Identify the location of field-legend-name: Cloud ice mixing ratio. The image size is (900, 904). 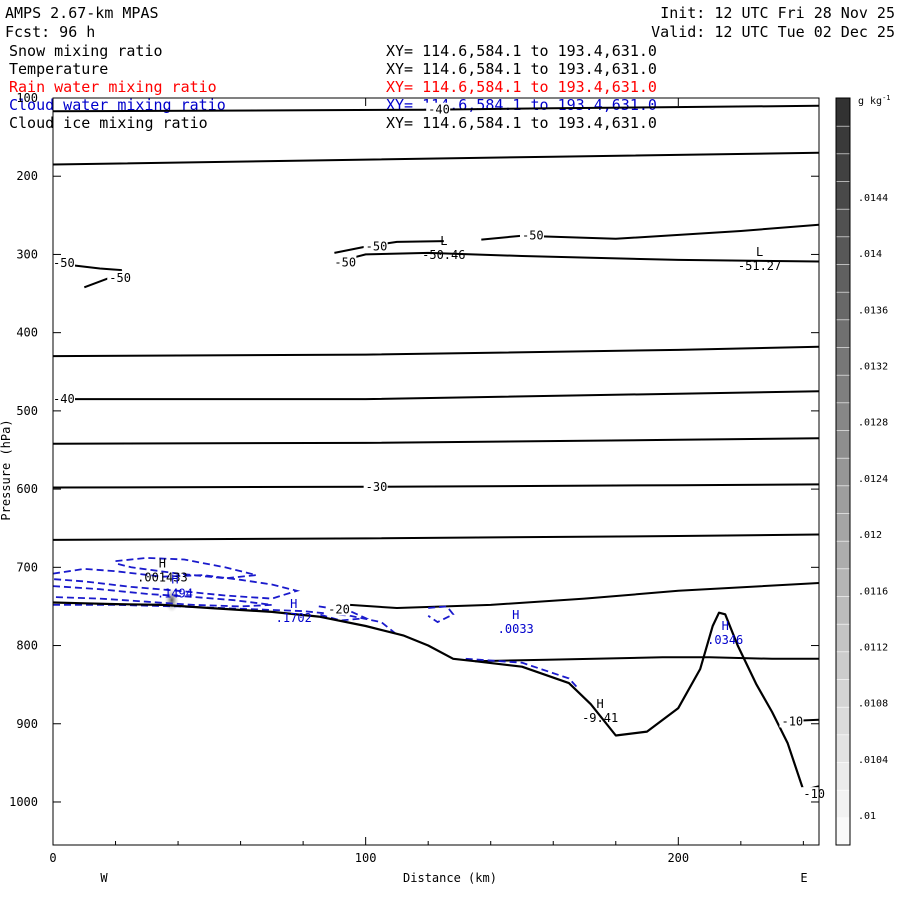
(108, 123).